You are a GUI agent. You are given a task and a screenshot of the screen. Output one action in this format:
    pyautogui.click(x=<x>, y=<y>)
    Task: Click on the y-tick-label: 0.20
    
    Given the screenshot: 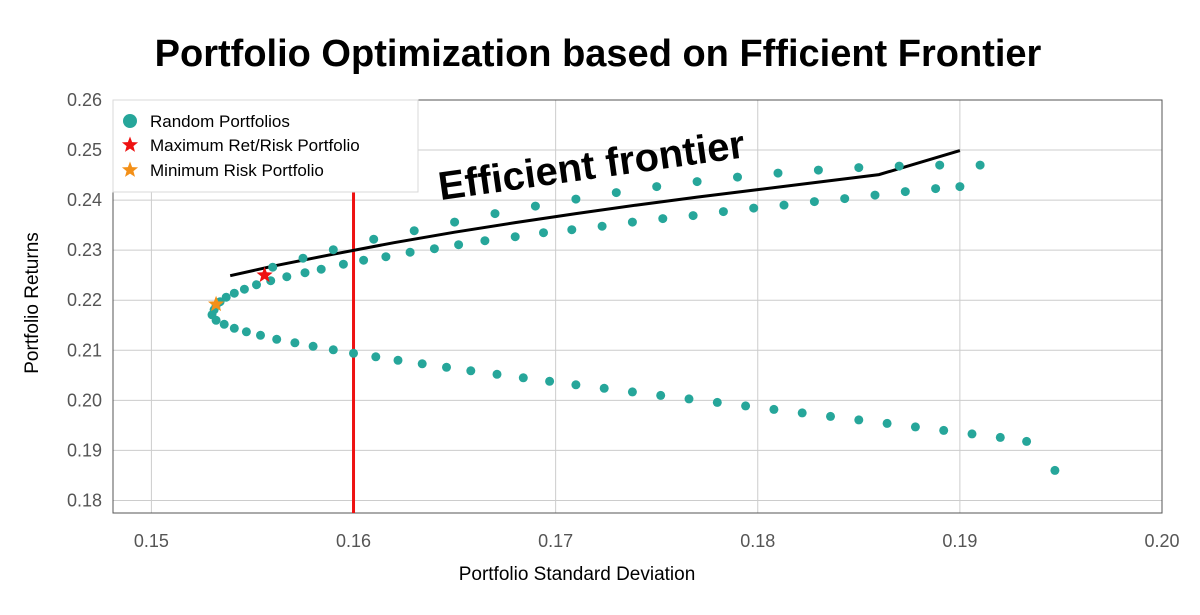 What is the action you would take?
    pyautogui.click(x=84, y=400)
    